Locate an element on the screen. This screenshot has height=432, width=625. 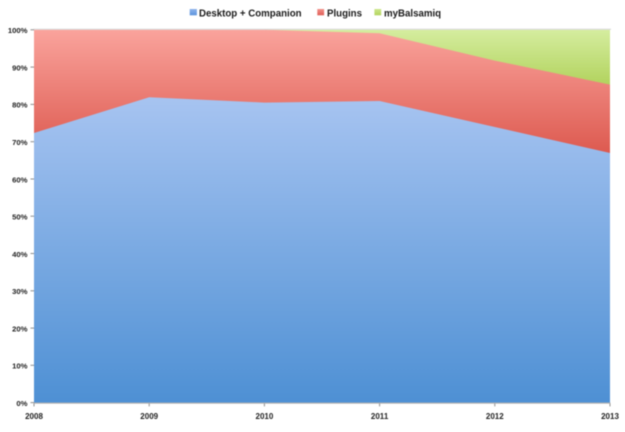
svg-text: 2013 is located at coordinates (610, 416).